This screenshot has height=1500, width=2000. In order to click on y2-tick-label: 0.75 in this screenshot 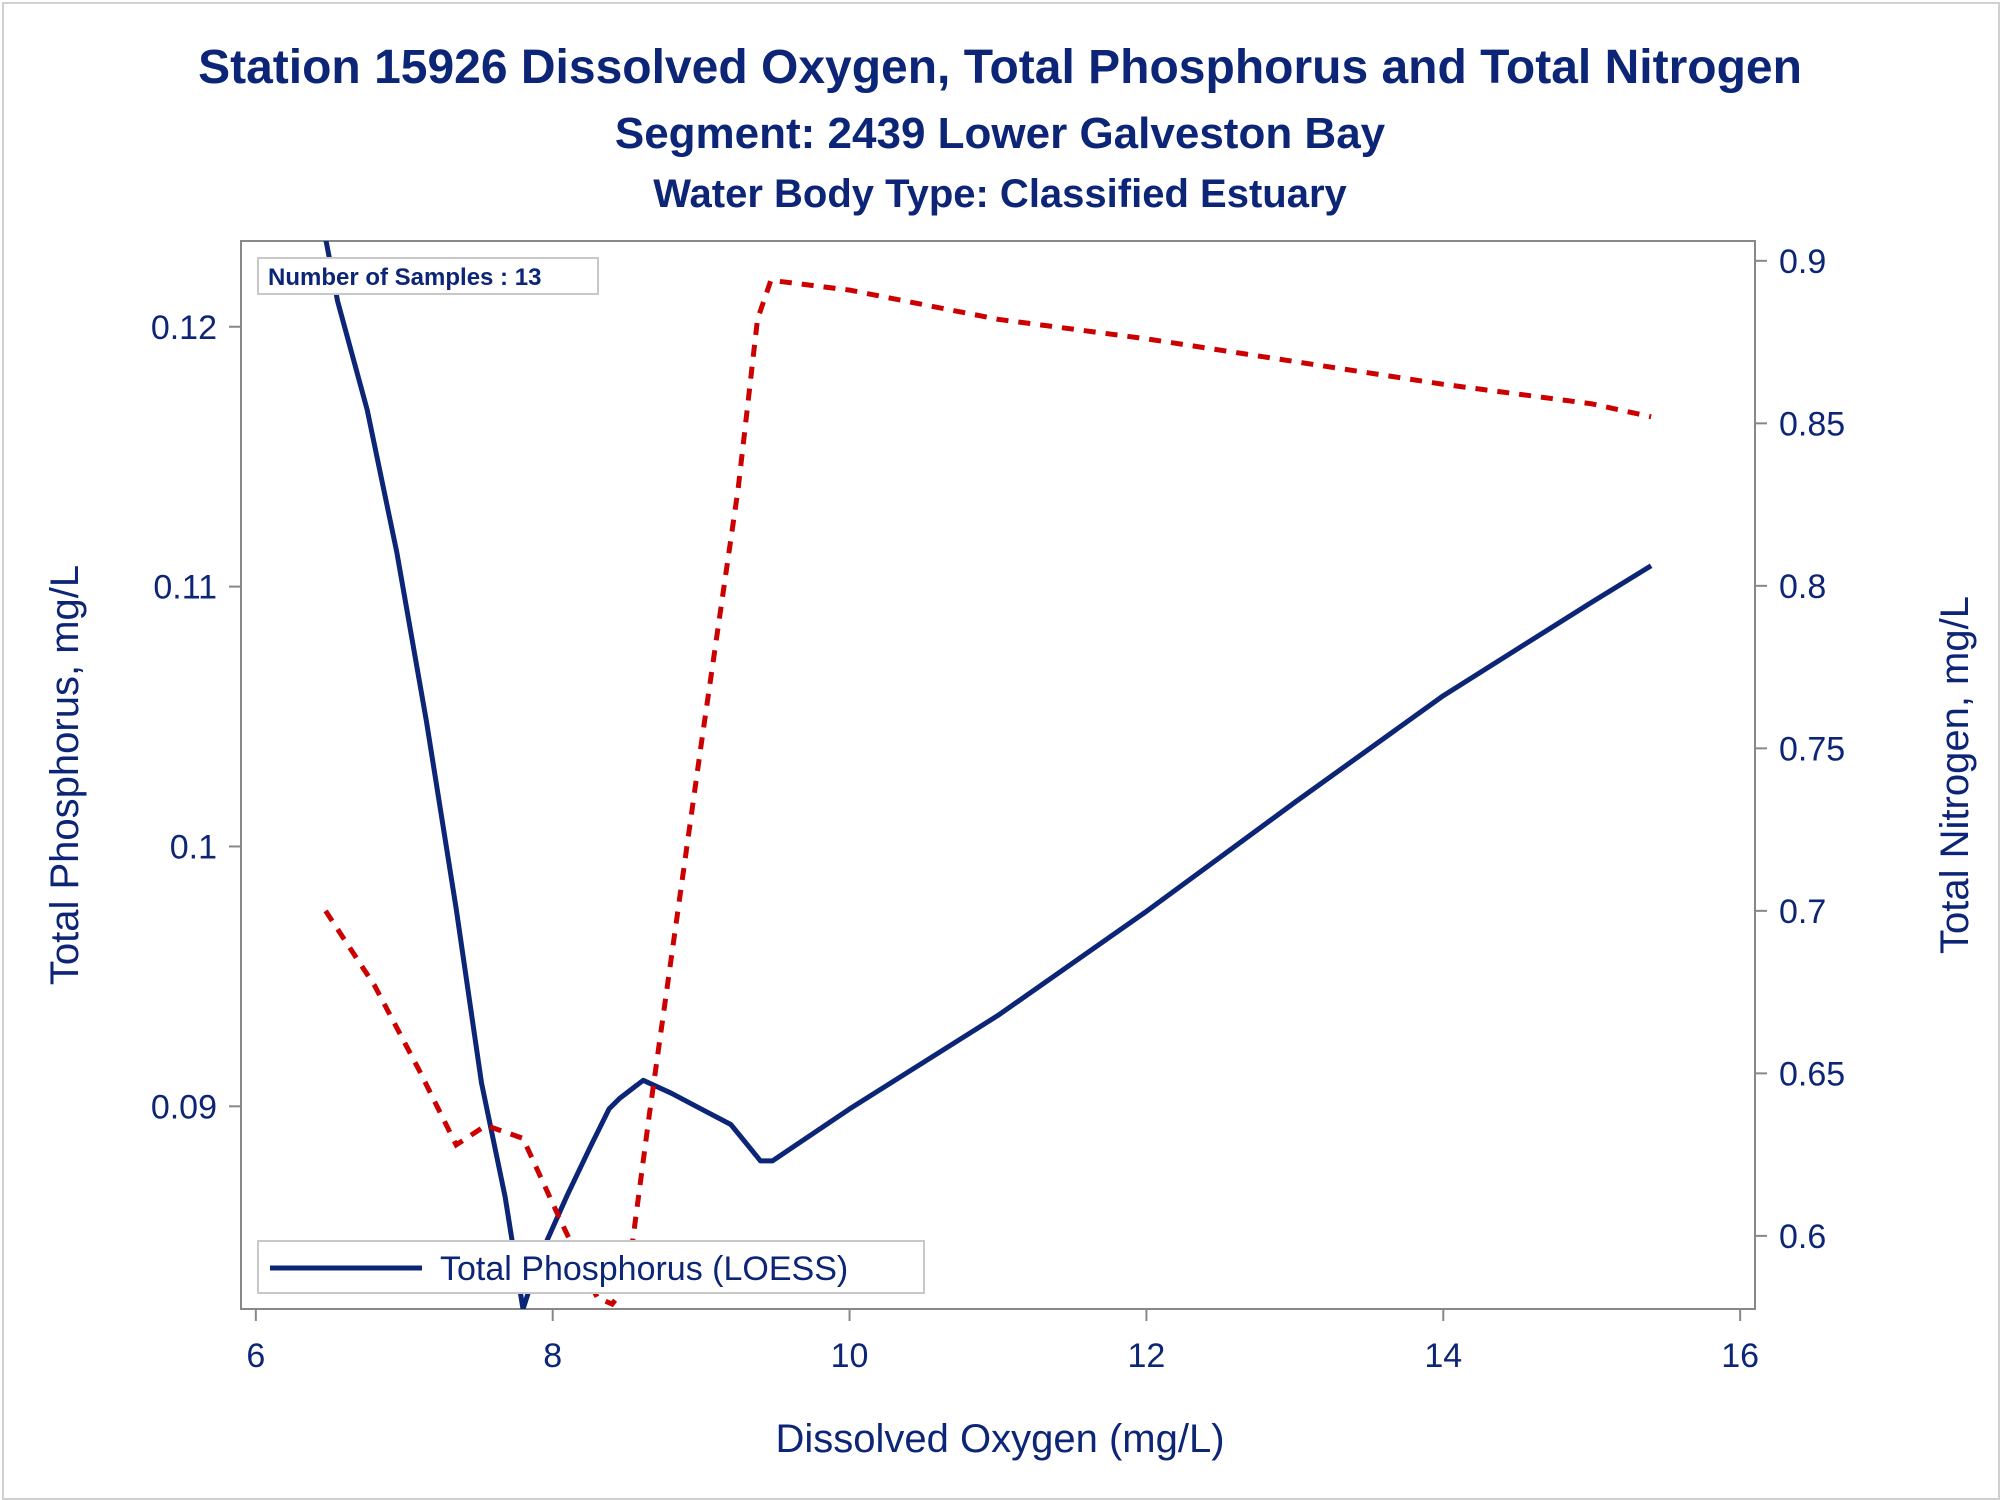, I will do `click(1812, 749)`.